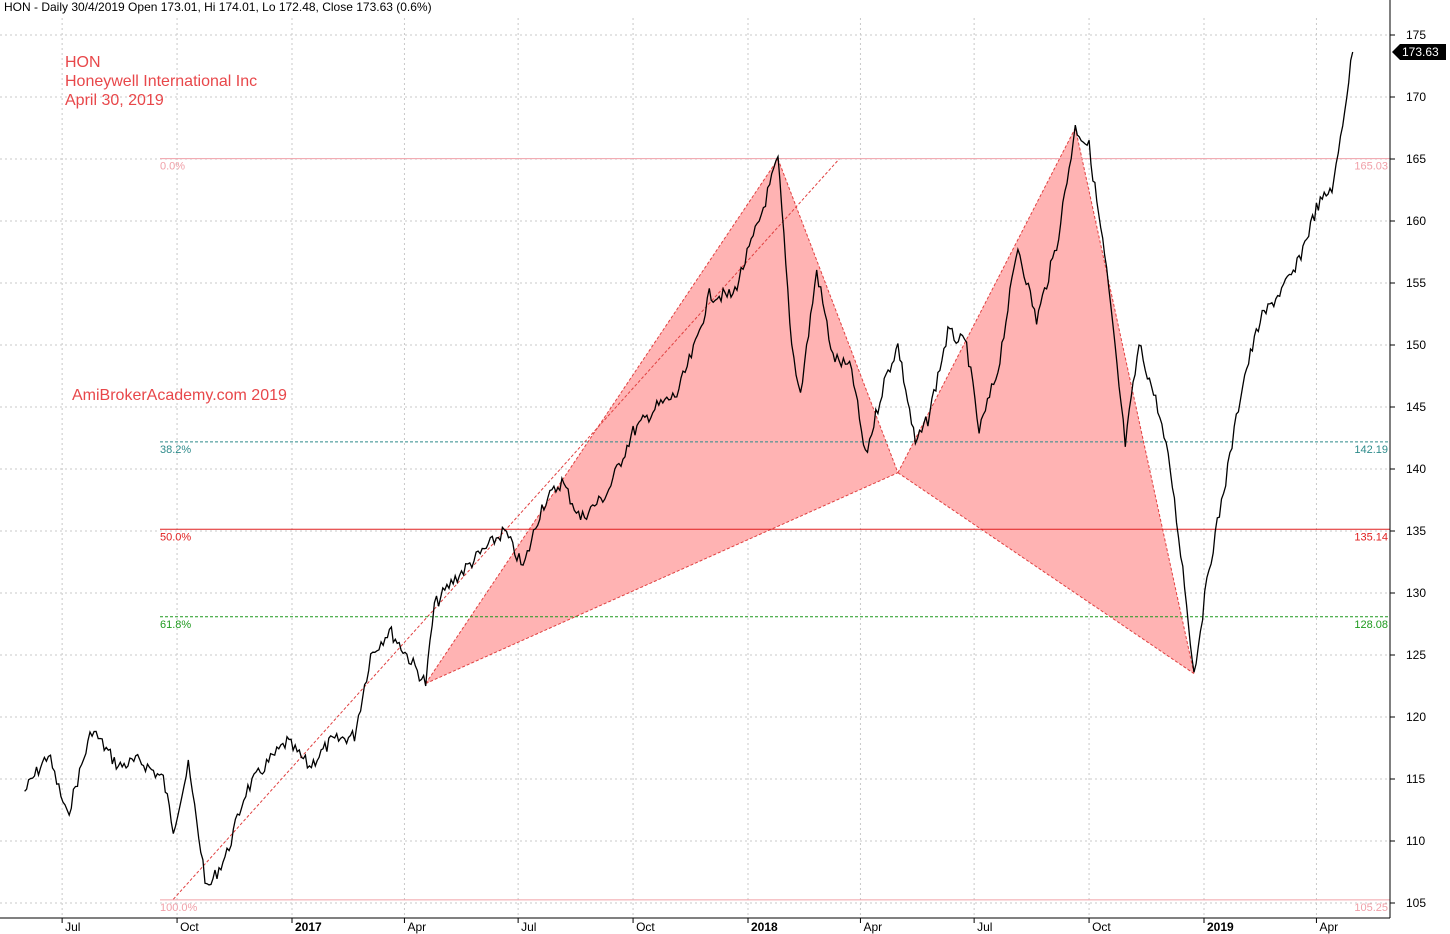 Image resolution: width=1450 pixels, height=934 pixels. Describe the element at coordinates (1416, 469) in the screenshot. I see `y-tick-label: 140` at that location.